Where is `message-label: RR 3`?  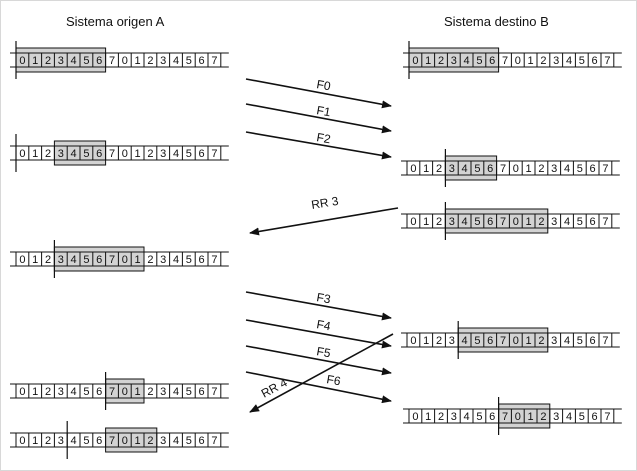
message-label: RR 3 is located at coordinates (325, 203).